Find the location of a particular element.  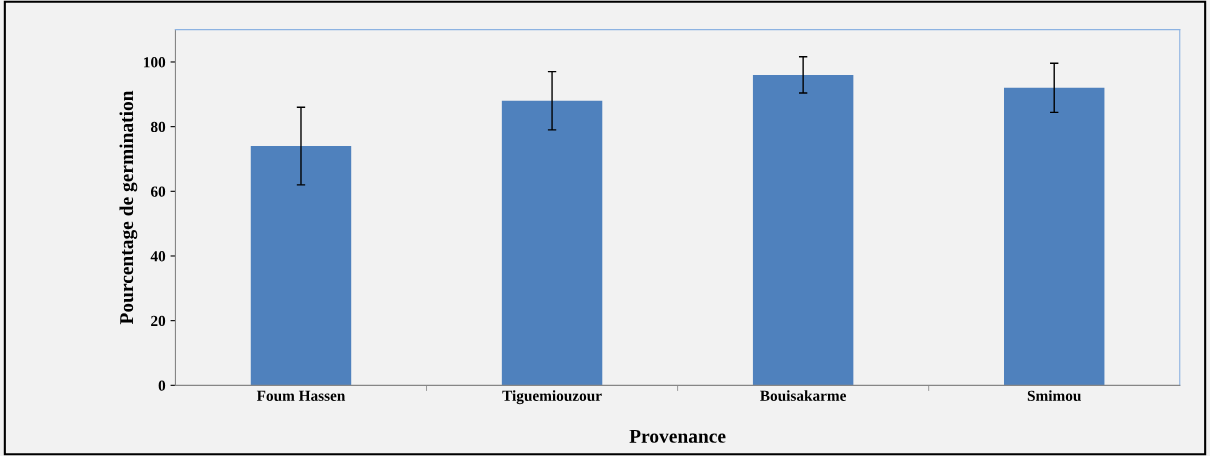

y-tick-label: 40 is located at coordinates (158, 256).